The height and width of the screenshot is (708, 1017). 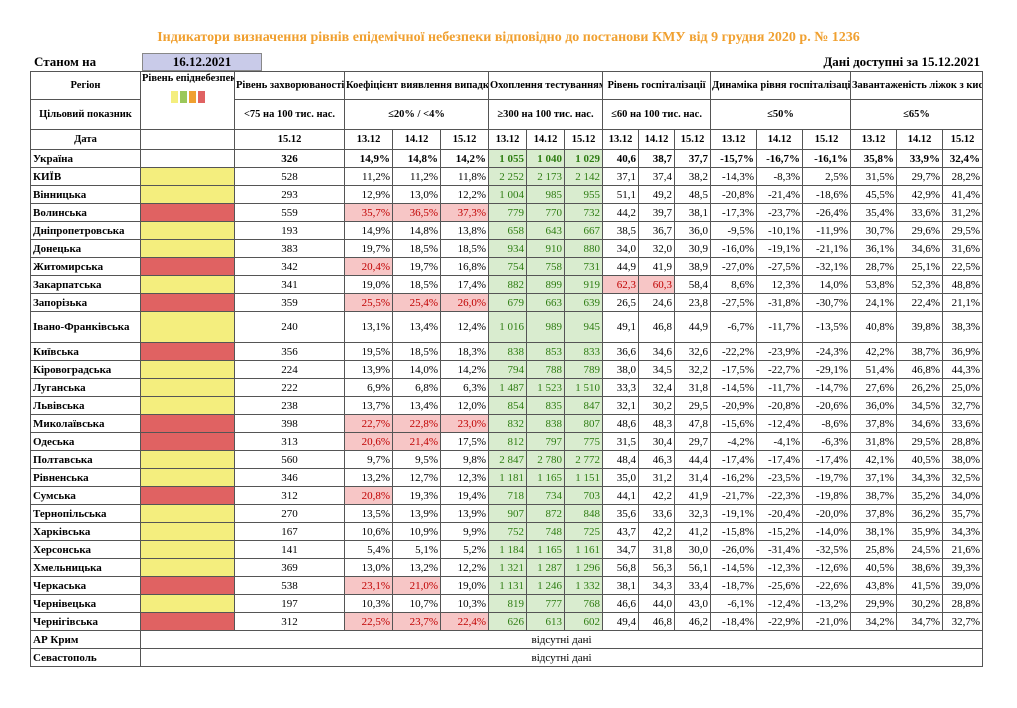 I want to click on table-cell: 12,7%, so click(x=416, y=477).